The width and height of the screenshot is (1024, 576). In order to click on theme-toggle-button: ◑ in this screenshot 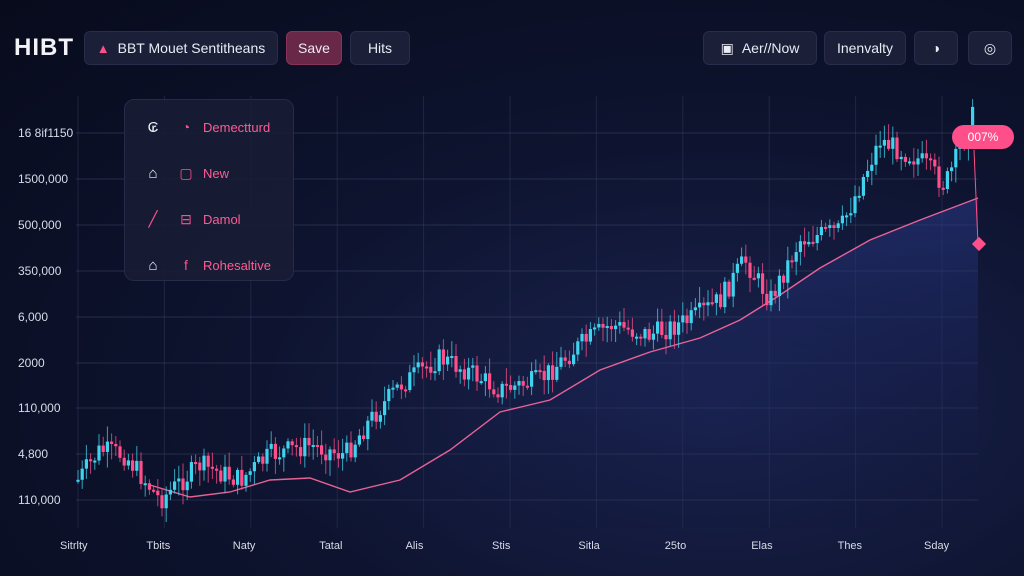, I will do `click(936, 48)`.